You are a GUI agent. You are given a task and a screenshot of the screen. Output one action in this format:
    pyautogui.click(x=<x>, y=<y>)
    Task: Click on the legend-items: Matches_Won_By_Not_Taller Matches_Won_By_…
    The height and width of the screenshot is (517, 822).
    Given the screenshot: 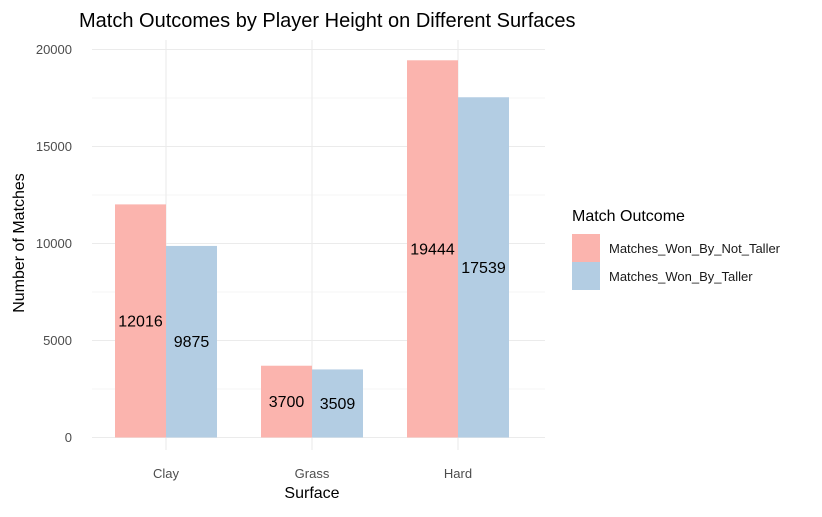 What is the action you would take?
    pyautogui.click(x=676, y=262)
    